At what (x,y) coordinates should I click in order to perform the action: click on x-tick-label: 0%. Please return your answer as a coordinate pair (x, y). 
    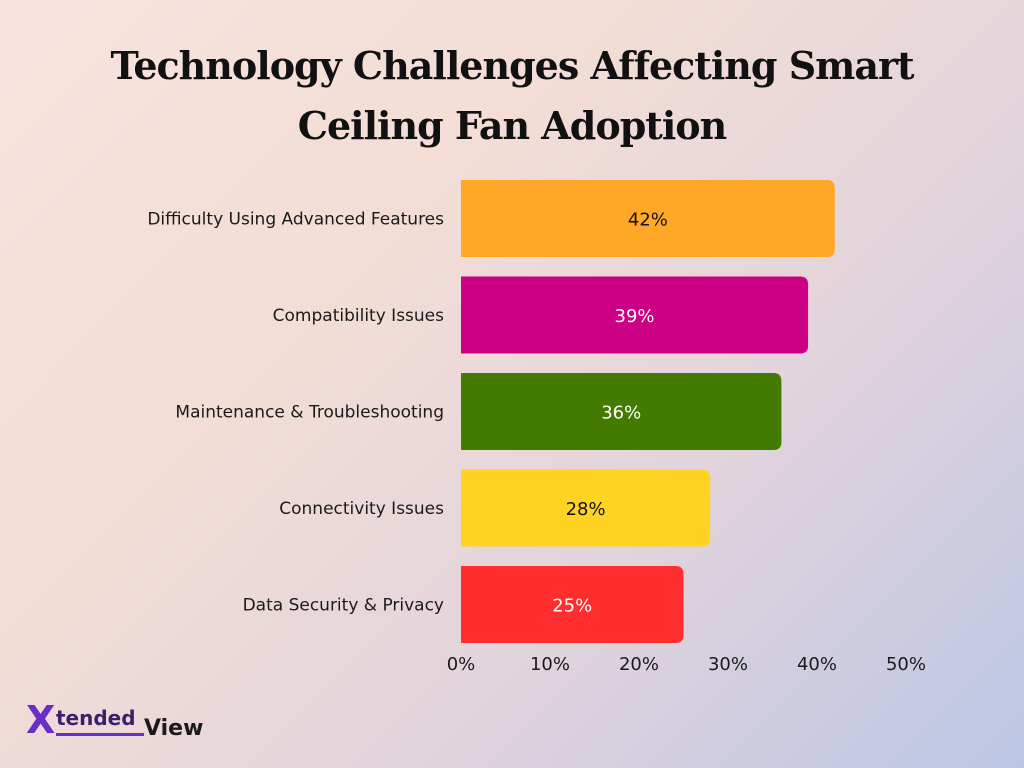
    Looking at the image, I should click on (461, 664).